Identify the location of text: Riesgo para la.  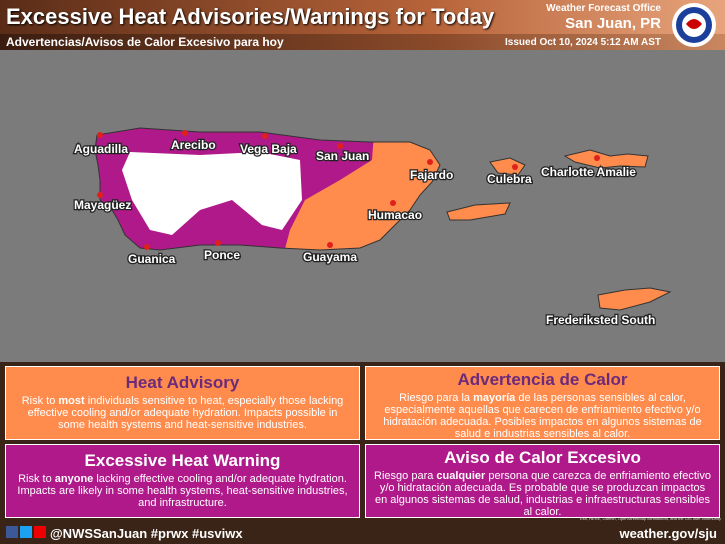
(436, 398).